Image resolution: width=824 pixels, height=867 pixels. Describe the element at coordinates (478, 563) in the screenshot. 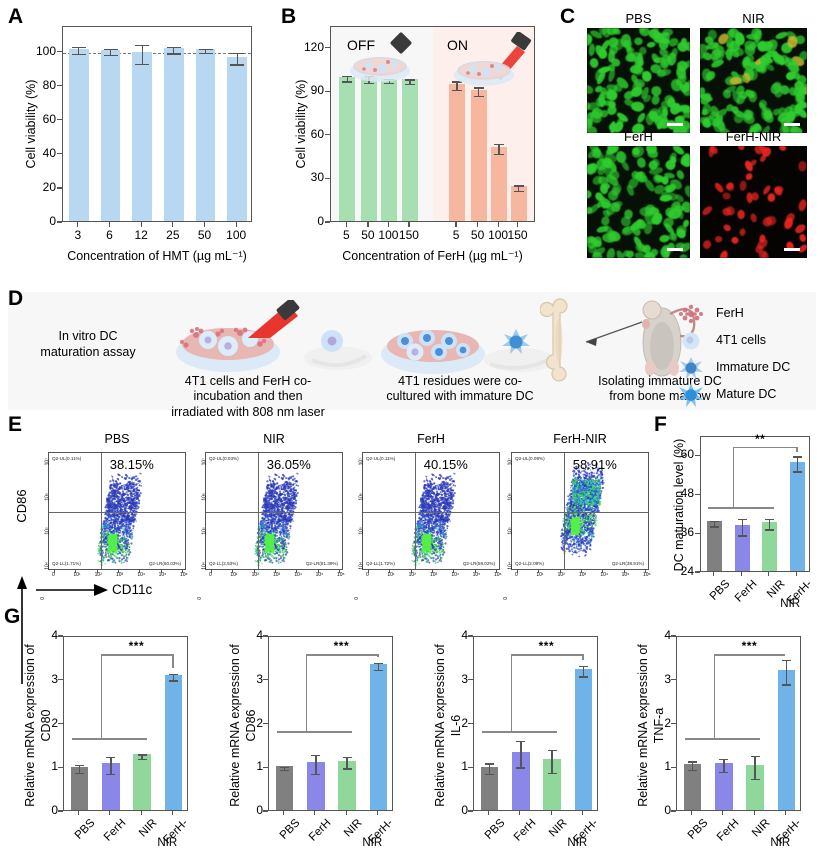

I see `quadrant-label-lr: Q2-LR(58.02%)` at that location.